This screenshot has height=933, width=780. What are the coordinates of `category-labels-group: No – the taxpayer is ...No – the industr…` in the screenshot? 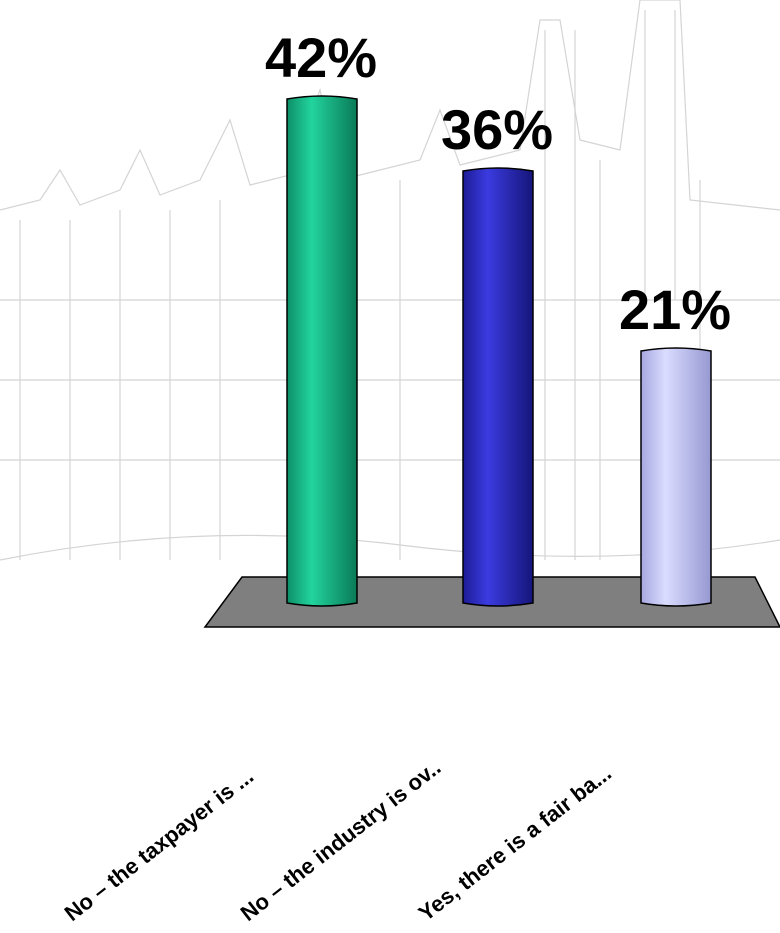 It's located at (338, 839).